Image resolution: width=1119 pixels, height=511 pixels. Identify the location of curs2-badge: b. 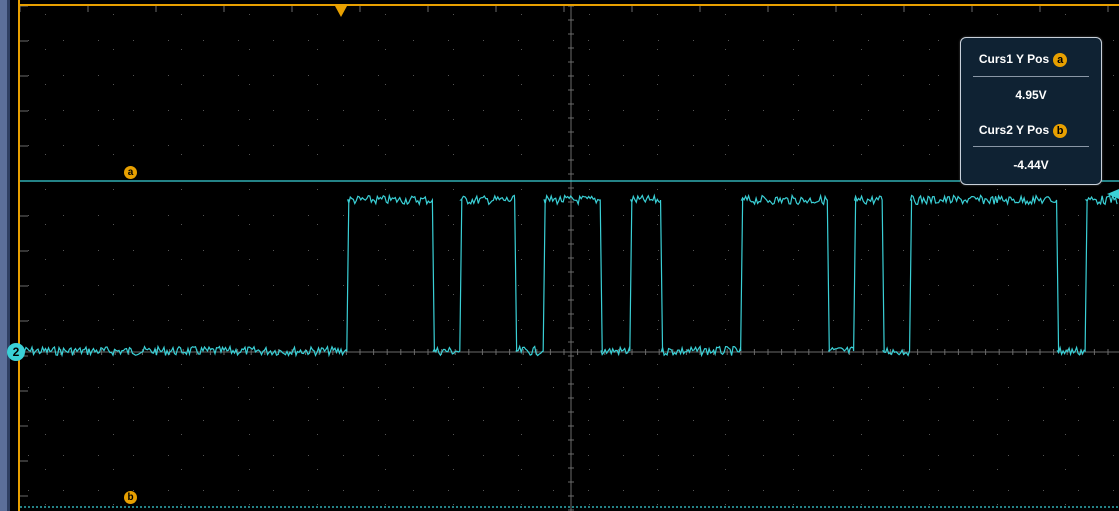
(1060, 130).